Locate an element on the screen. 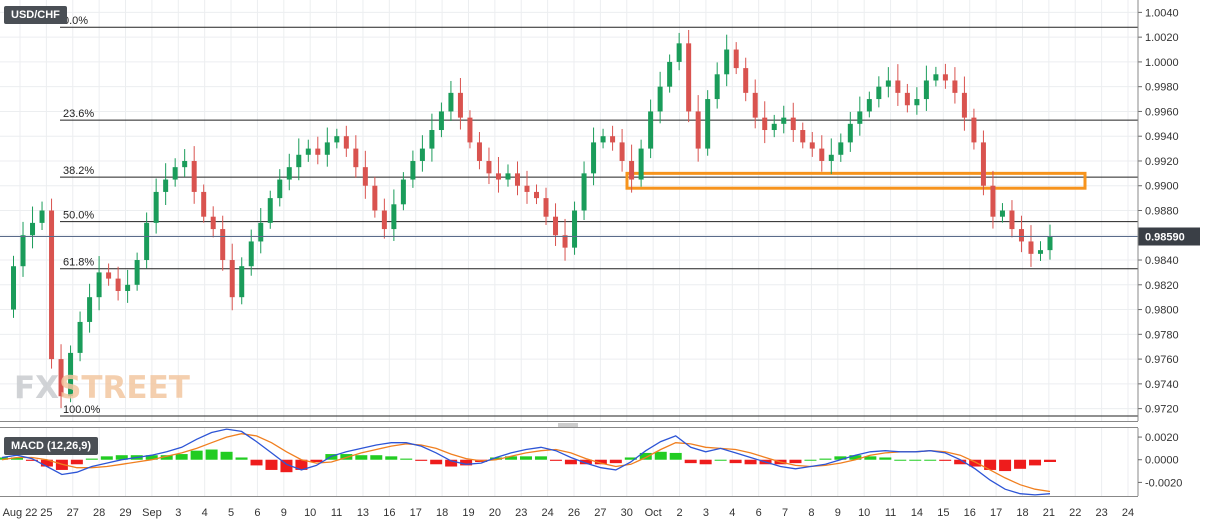  logo-part2: STREET is located at coordinates (124, 388).